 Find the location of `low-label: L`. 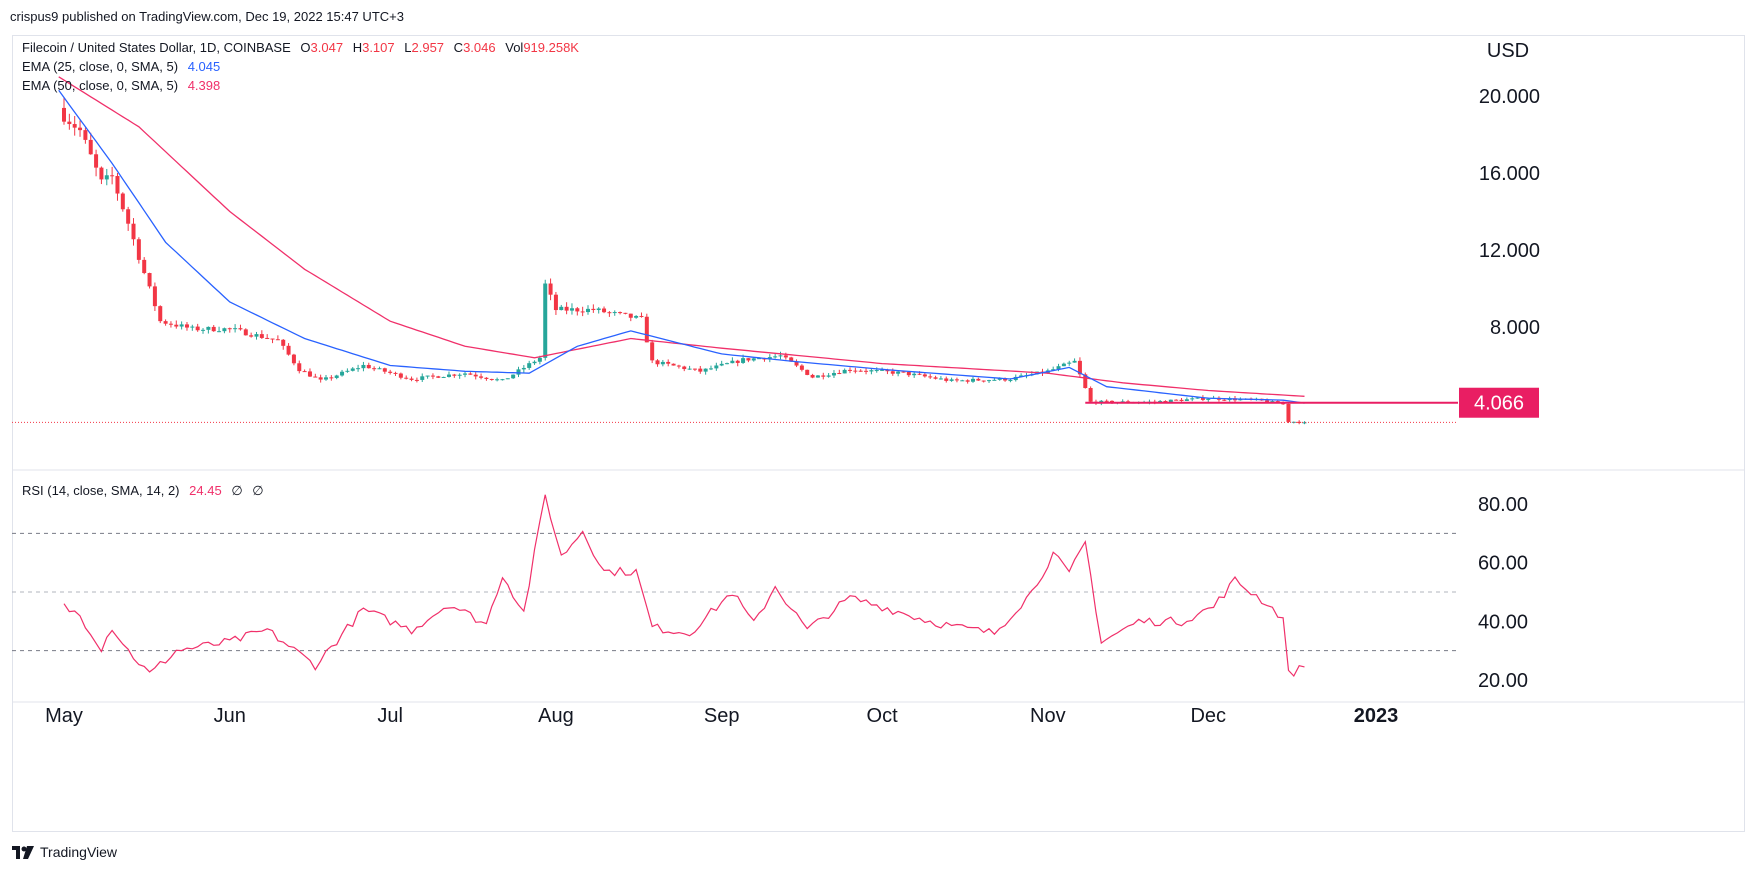

low-label: L is located at coordinates (408, 47).